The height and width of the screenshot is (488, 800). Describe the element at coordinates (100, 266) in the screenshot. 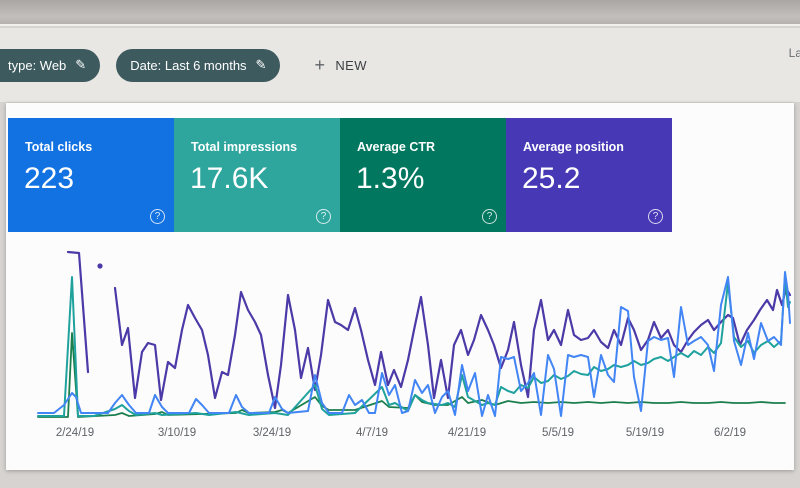

I see `chart-isolated-point` at that location.